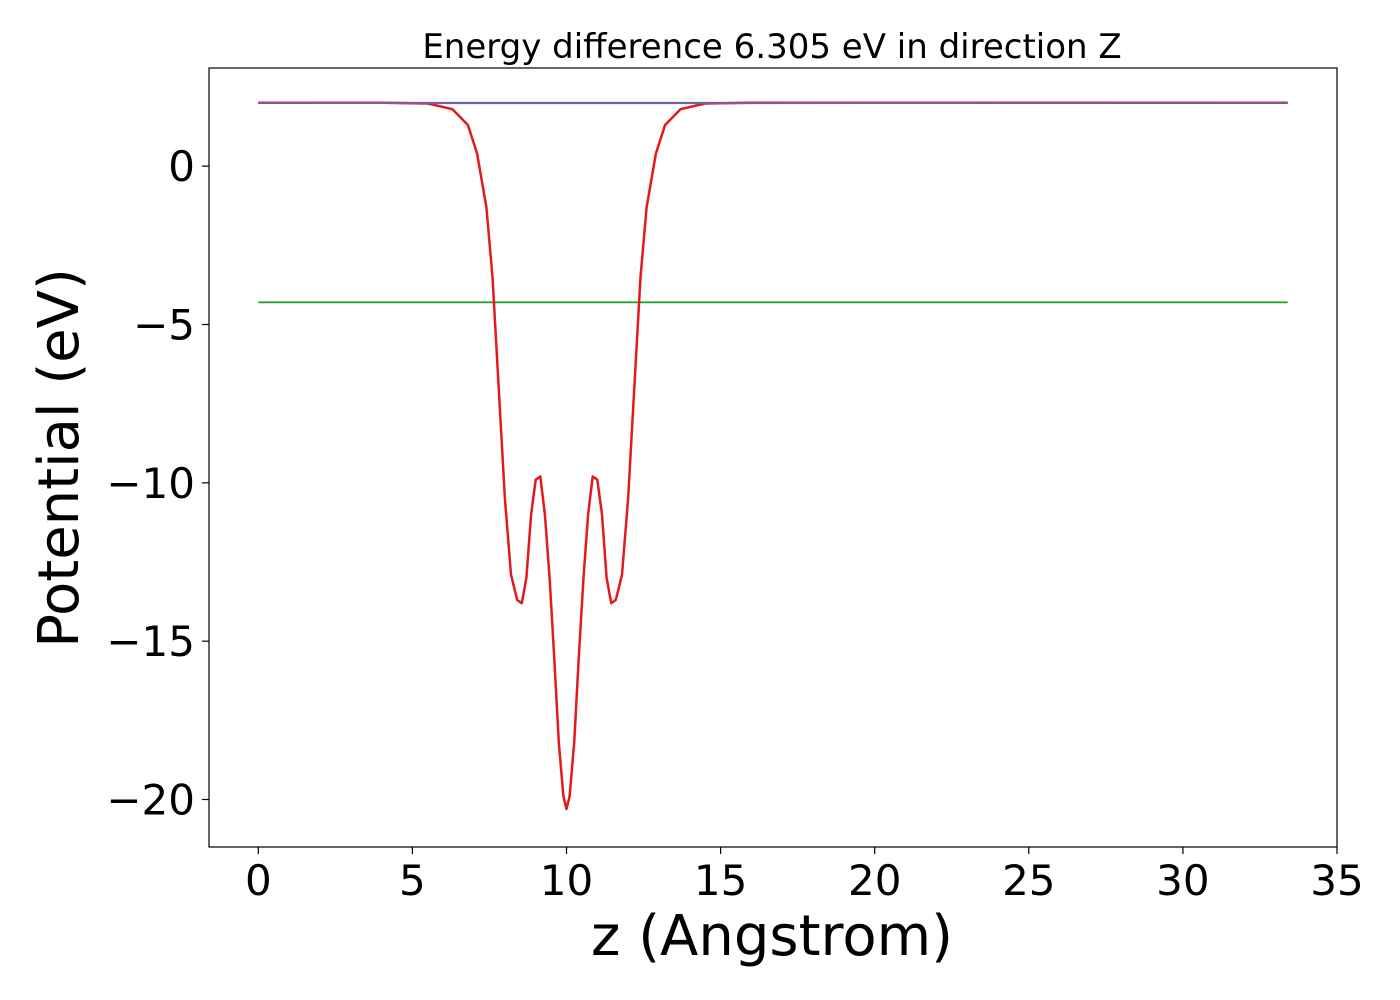 This screenshot has width=1400, height=1000. What do you see at coordinates (566, 880) in the screenshot?
I see `x-tick-label: 10` at bounding box center [566, 880].